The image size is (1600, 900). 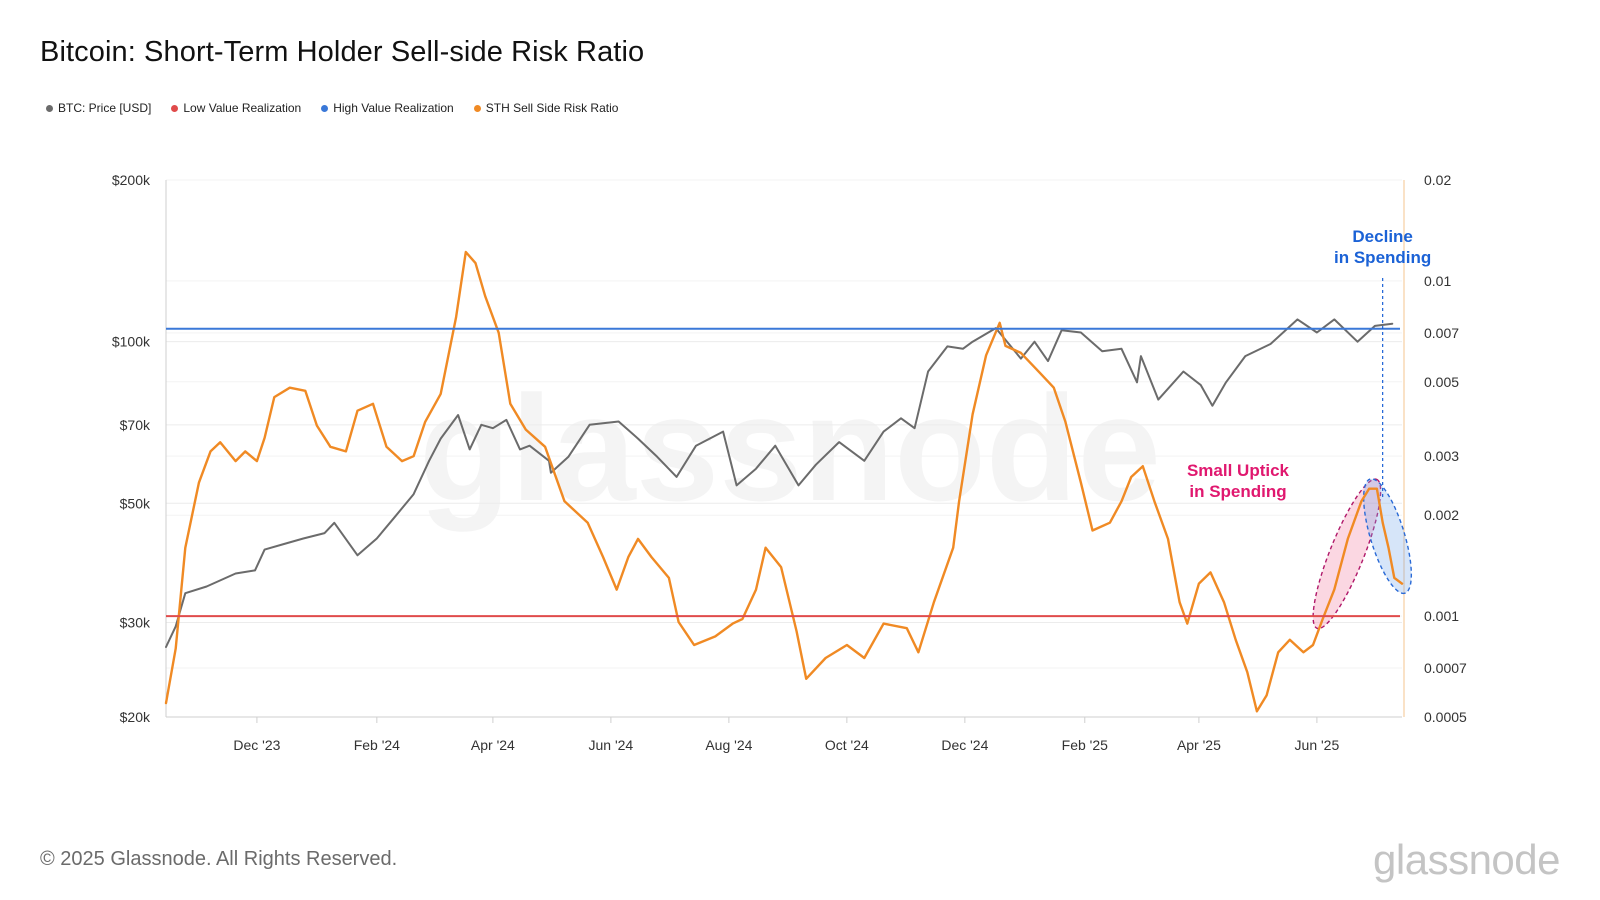 What do you see at coordinates (1437, 281) in the screenshot?
I see `right-tick-label-7: 0.01` at bounding box center [1437, 281].